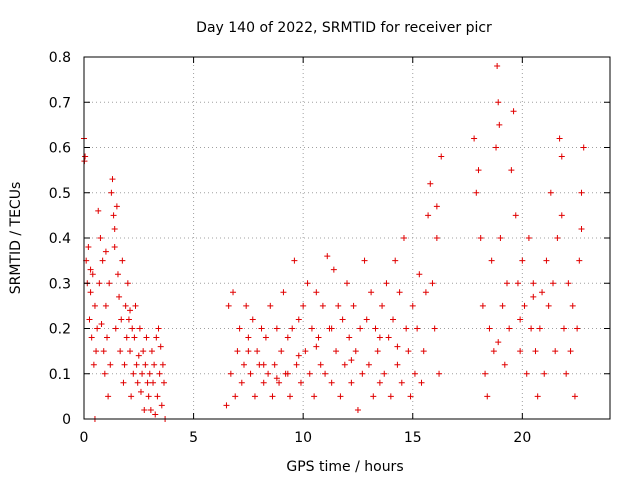  What do you see at coordinates (60, 103) in the screenshot?
I see `y-tick-label: 0.7` at bounding box center [60, 103].